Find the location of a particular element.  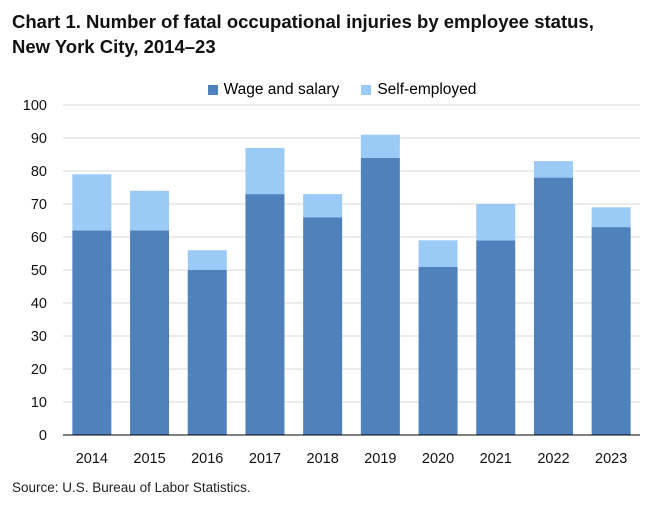

legend-label-self: Self-employed is located at coordinates (427, 89).